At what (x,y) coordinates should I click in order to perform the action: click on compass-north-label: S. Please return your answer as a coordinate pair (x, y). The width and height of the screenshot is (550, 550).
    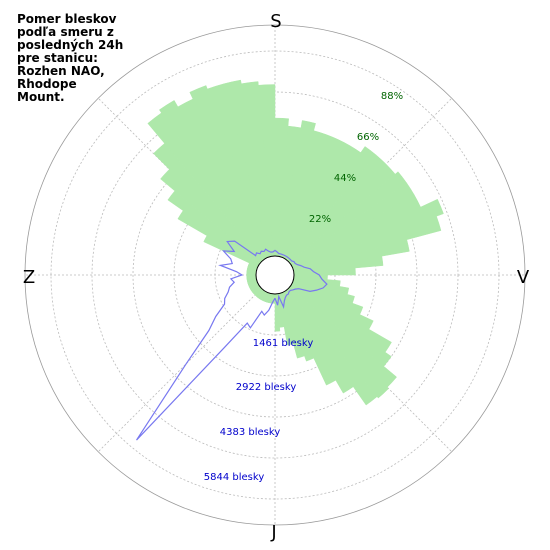
    Looking at the image, I should click on (275, 21).